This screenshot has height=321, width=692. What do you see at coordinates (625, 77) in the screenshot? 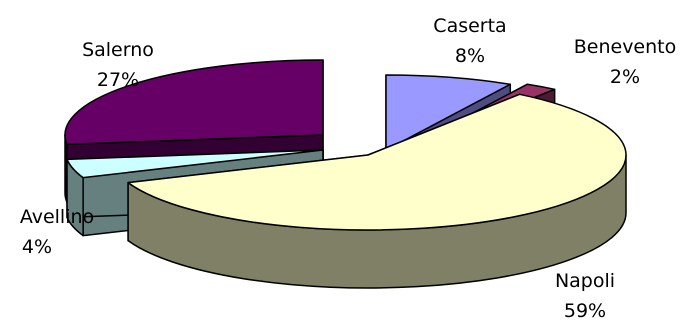
I see `label-benevento-pct: 2%` at bounding box center [625, 77].